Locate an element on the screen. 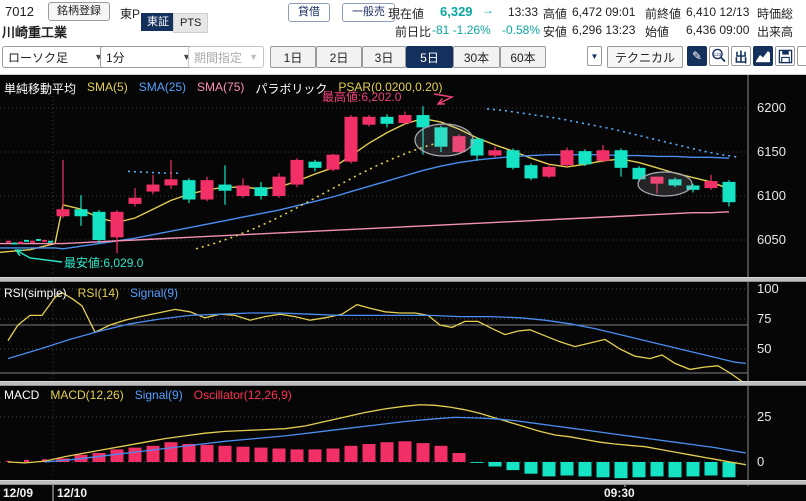 The height and width of the screenshot is (501, 806). range-button-2day: 2日 is located at coordinates (339, 57).